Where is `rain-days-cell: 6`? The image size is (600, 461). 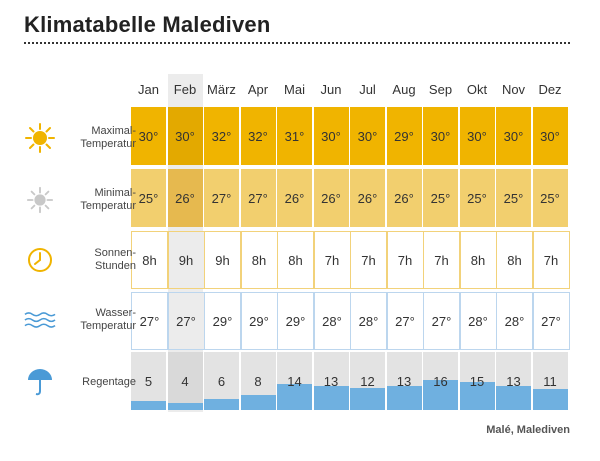 rain-days-cell: 6 is located at coordinates (222, 381).